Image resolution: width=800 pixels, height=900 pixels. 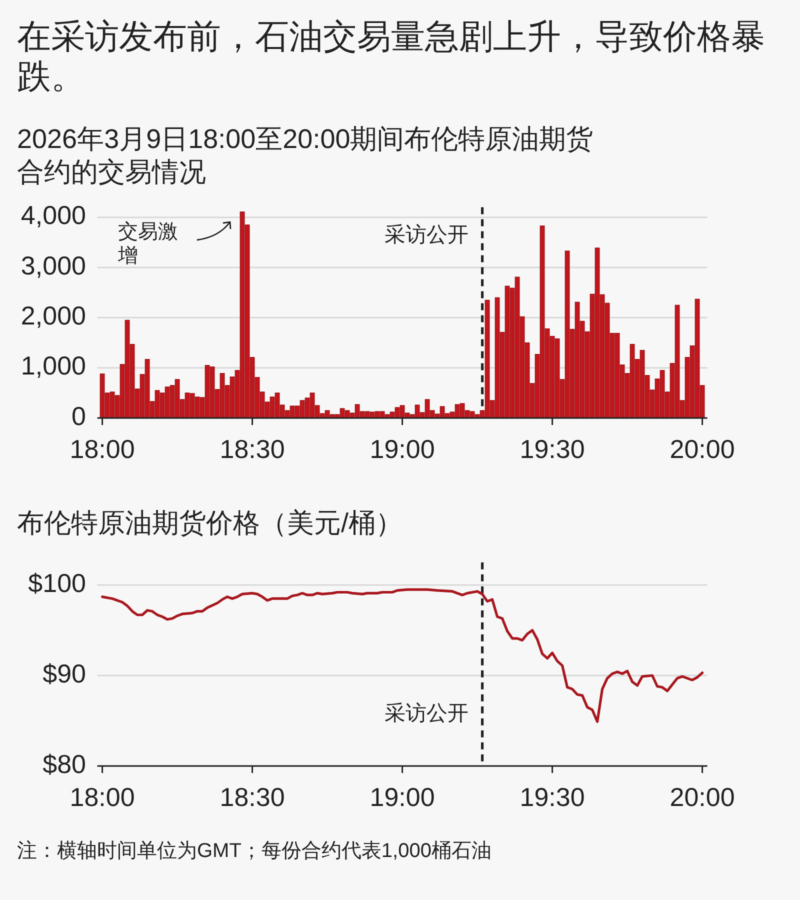 I want to click on y-tick-label: 3,000, so click(x=53, y=265).